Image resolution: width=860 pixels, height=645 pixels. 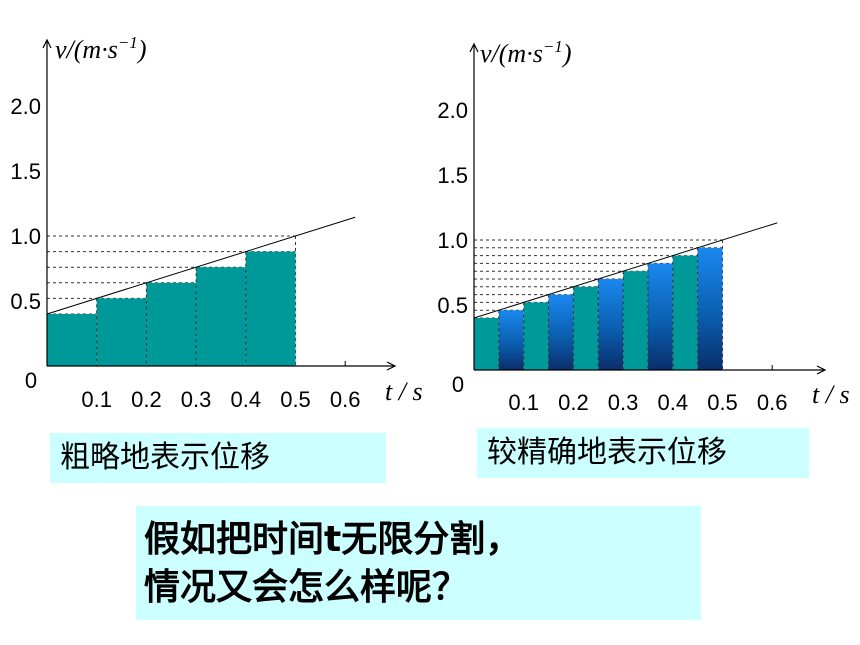 What do you see at coordinates (306, 587) in the screenshot?
I see `question-line-2: 情况又会怎么样呢？` at bounding box center [306, 587].